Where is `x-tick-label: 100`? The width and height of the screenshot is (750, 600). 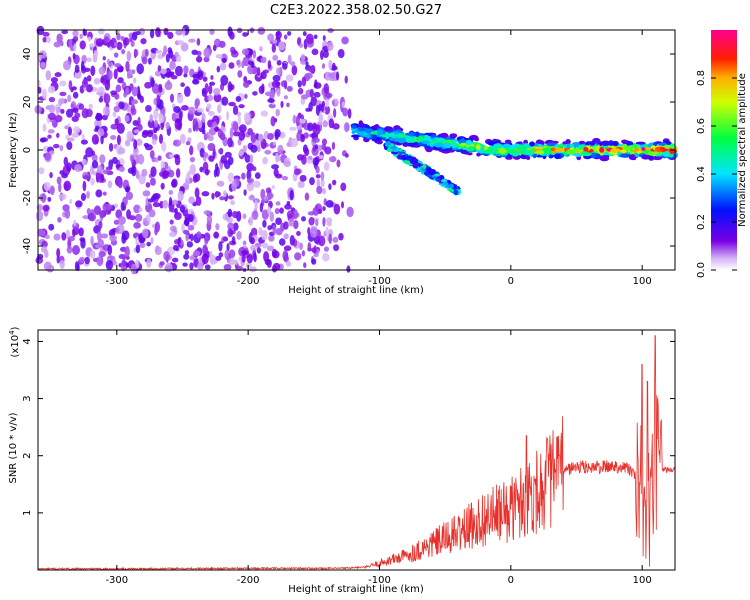 x-tick-label: 100 is located at coordinates (642, 580).